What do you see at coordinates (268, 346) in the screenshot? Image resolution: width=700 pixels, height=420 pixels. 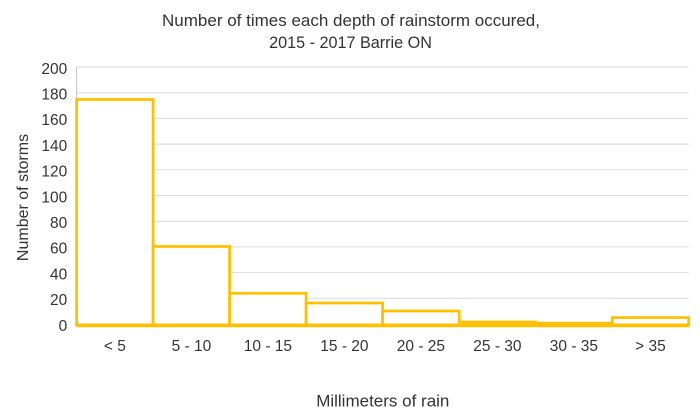 I see `svg-text: 10 - 15` at bounding box center [268, 346].